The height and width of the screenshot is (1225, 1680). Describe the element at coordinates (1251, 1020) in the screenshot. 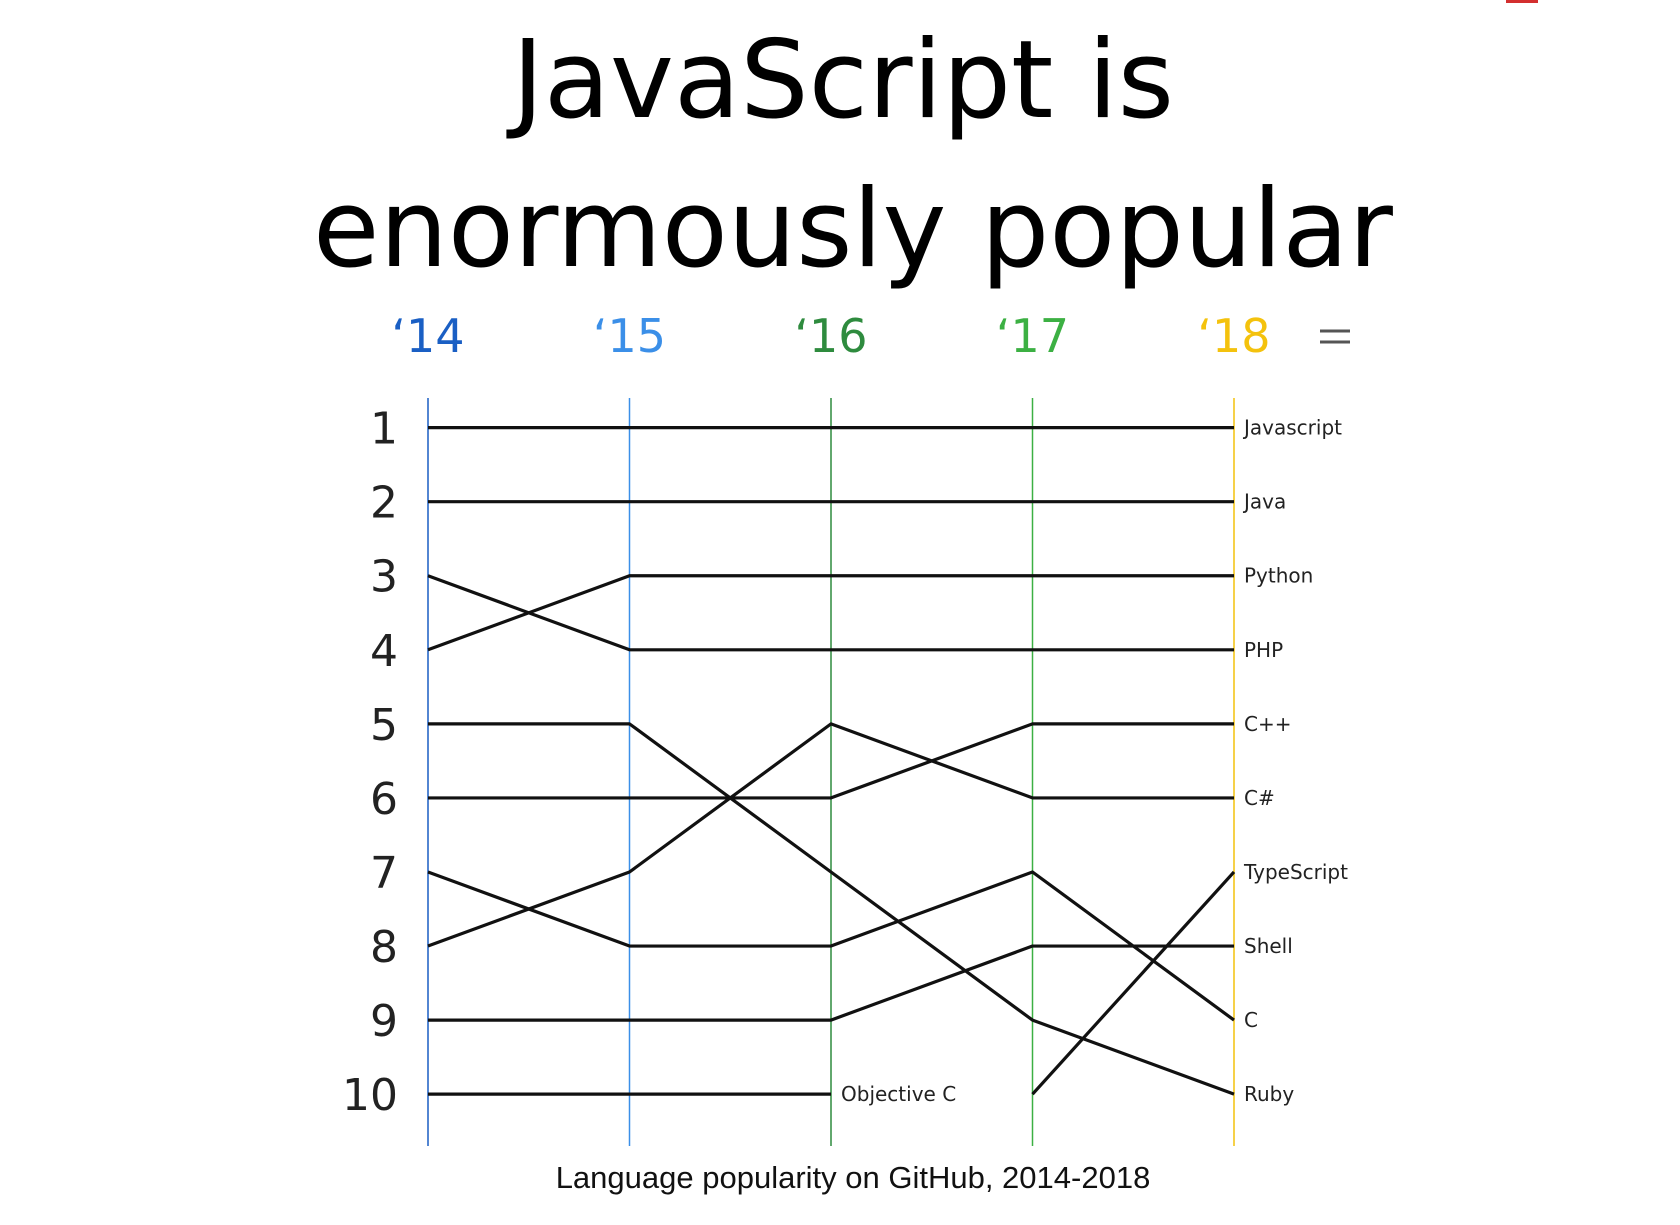

I see `series-label: C` at that location.